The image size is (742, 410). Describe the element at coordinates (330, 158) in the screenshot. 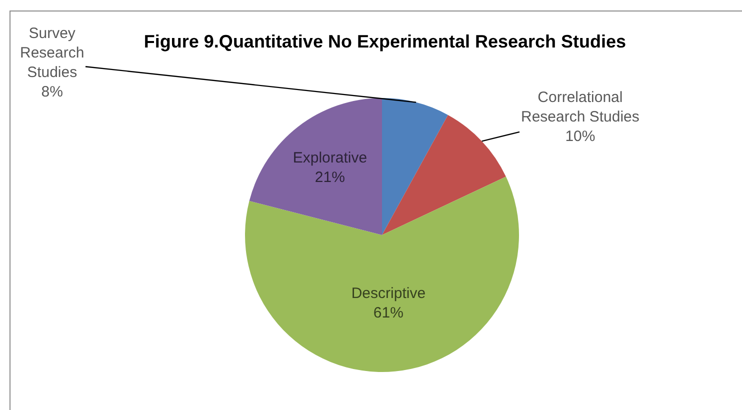

I see `slice-label: Explorative` at that location.